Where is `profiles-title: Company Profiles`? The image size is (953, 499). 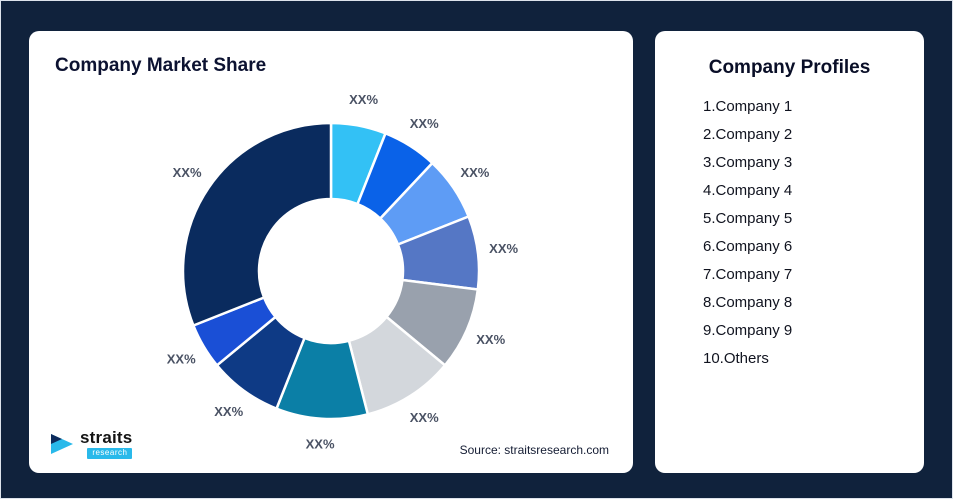
profiles-title: Company Profiles is located at coordinates (789, 67).